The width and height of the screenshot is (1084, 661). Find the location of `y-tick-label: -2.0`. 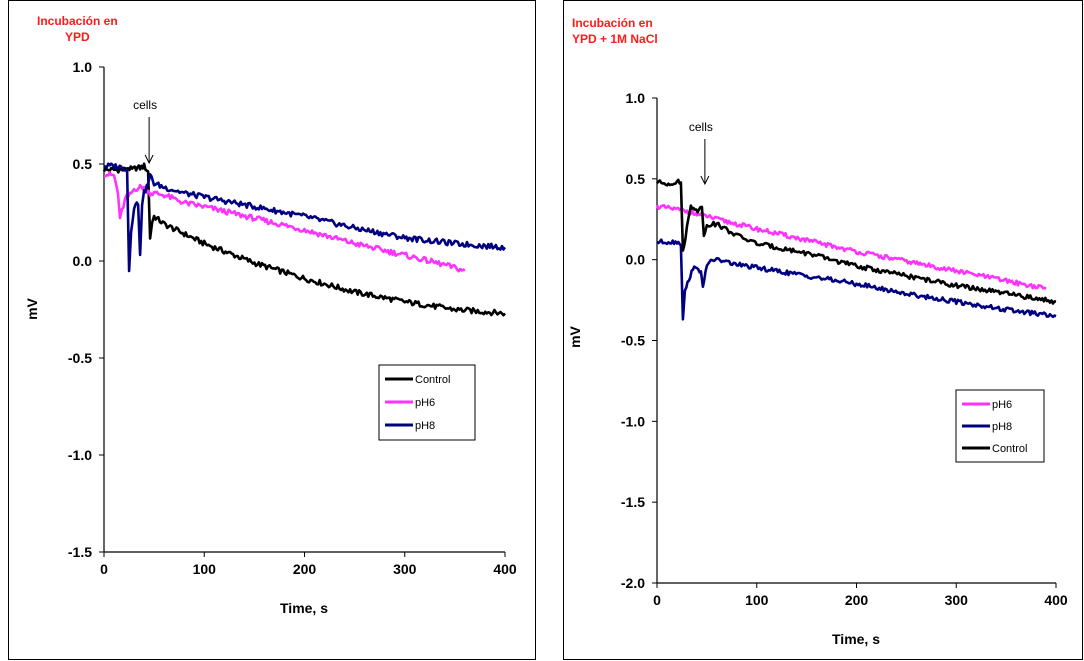

y-tick-label: -2.0 is located at coordinates (633, 583).